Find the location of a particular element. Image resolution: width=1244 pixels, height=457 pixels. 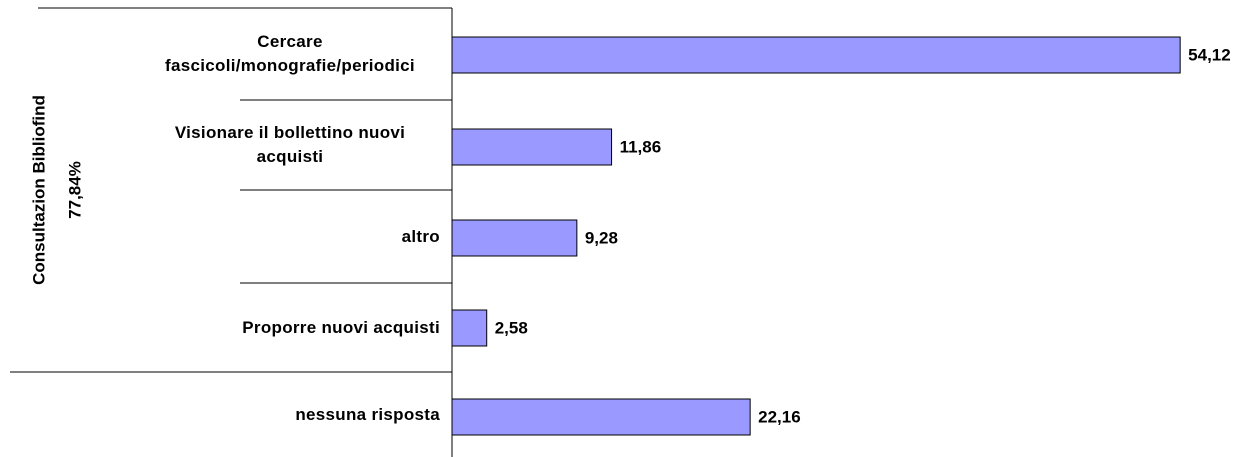

value-label: 22,16 is located at coordinates (779, 416).